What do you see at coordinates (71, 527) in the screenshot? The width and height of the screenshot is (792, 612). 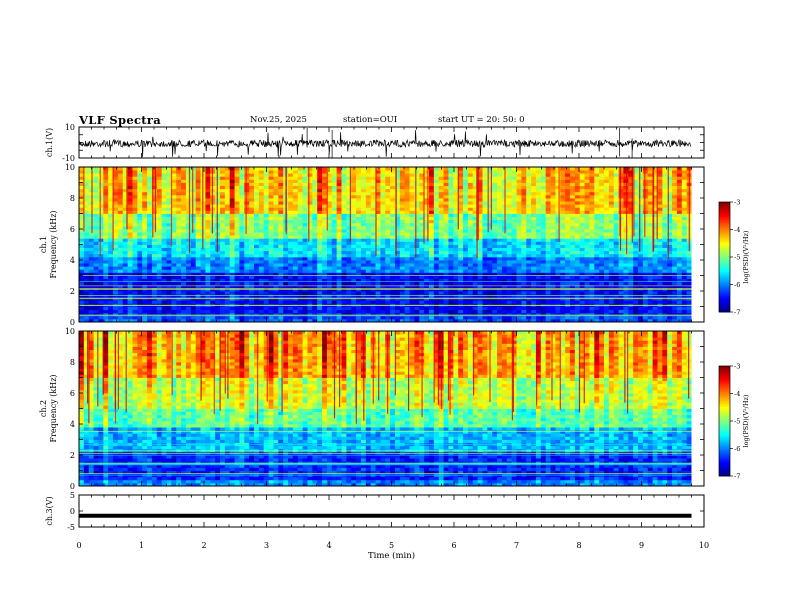 I see `y-tick-label: -5` at bounding box center [71, 527].